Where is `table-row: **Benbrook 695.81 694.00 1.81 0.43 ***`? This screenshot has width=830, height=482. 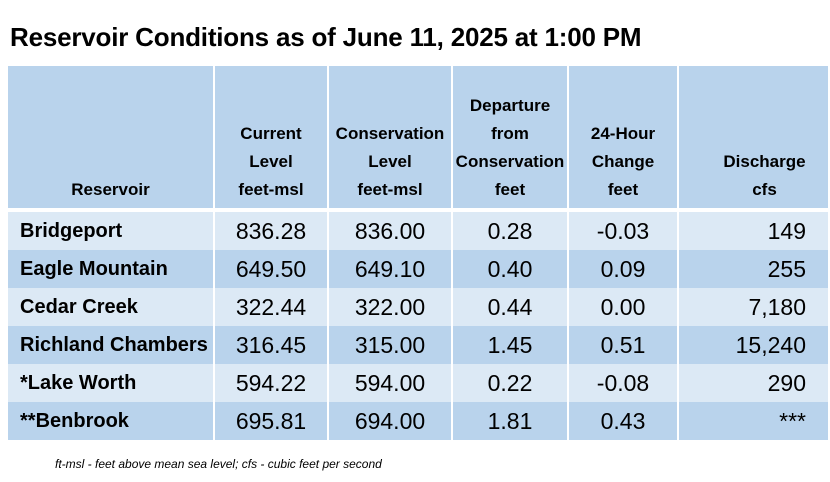 table-row: **Benbrook 695.81 694.00 1.81 0.43 *** is located at coordinates (418, 421).